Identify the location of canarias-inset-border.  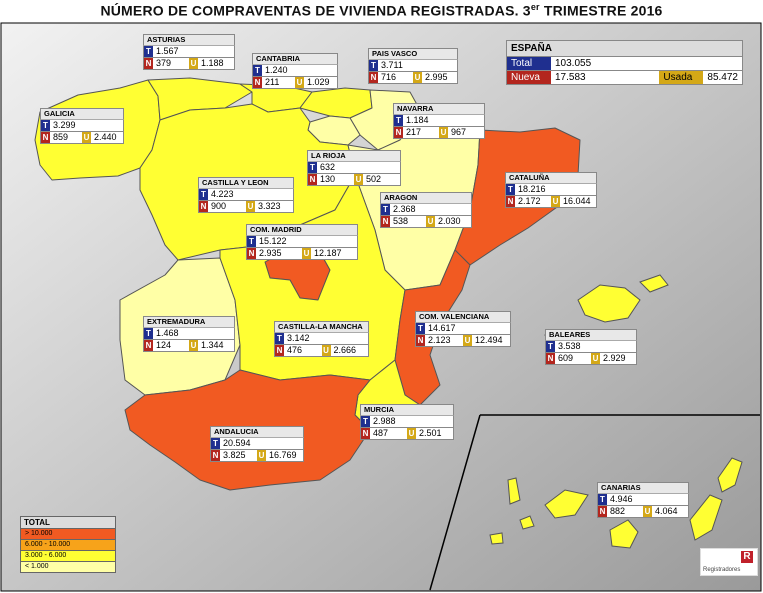
(594, 502).